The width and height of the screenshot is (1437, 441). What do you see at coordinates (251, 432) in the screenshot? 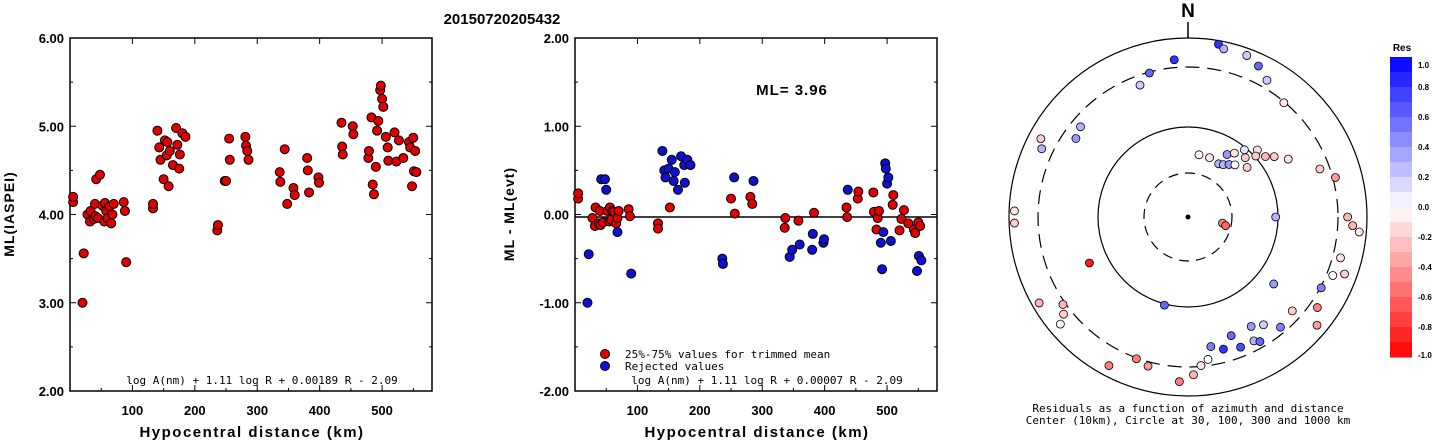
I see `panel-1-xlabel: Hypocentral distance (km)` at bounding box center [251, 432].